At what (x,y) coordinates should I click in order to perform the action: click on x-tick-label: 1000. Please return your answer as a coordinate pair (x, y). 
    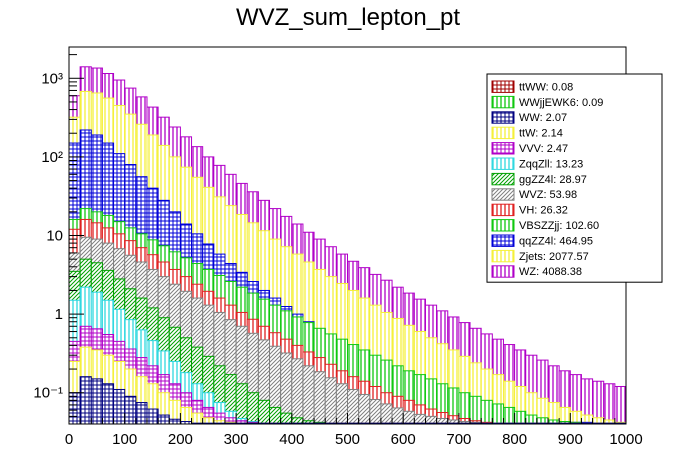
    Looking at the image, I should click on (625, 439).